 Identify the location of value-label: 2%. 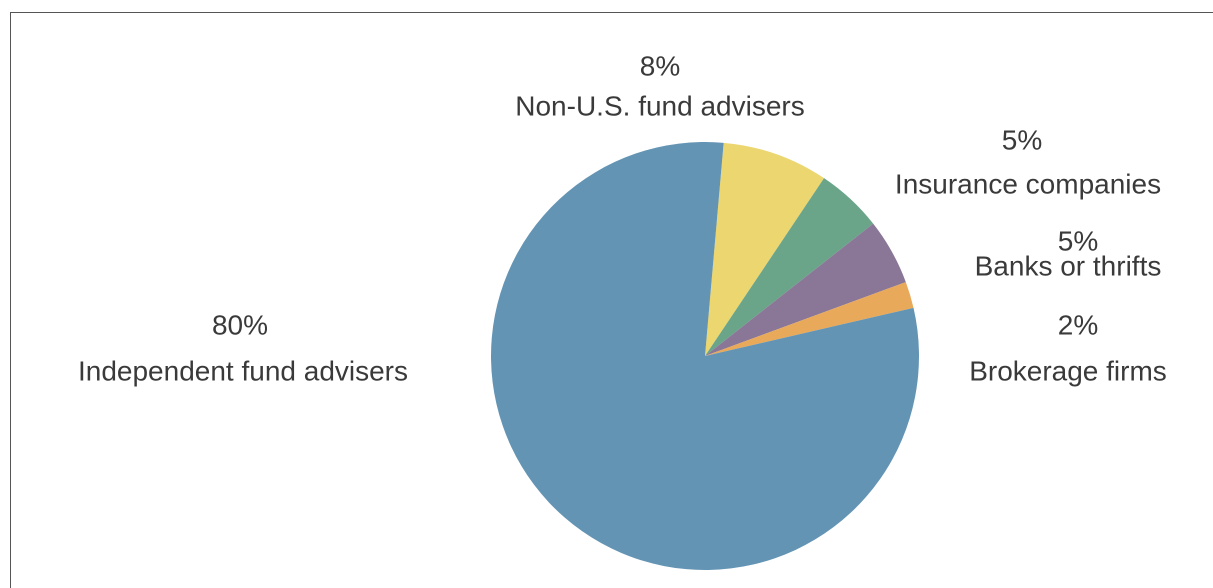
(1078, 324).